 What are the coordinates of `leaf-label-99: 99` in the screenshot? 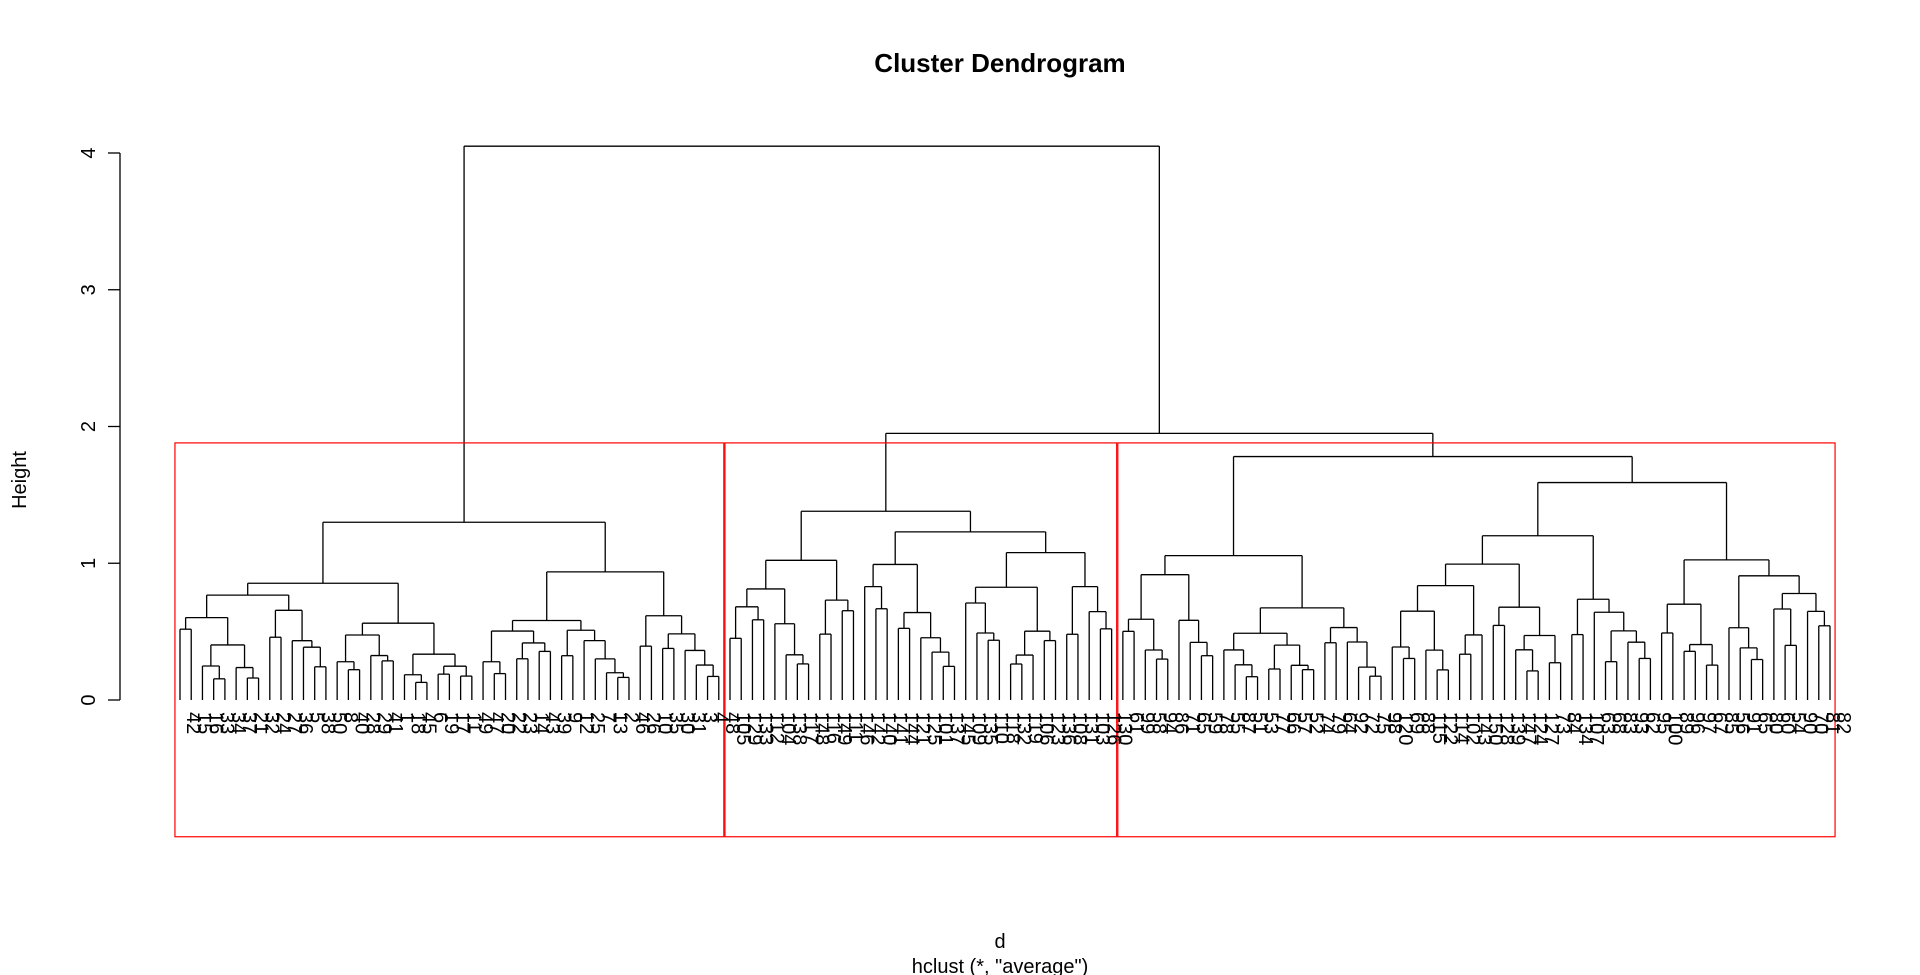 It's located at (1147, 723).